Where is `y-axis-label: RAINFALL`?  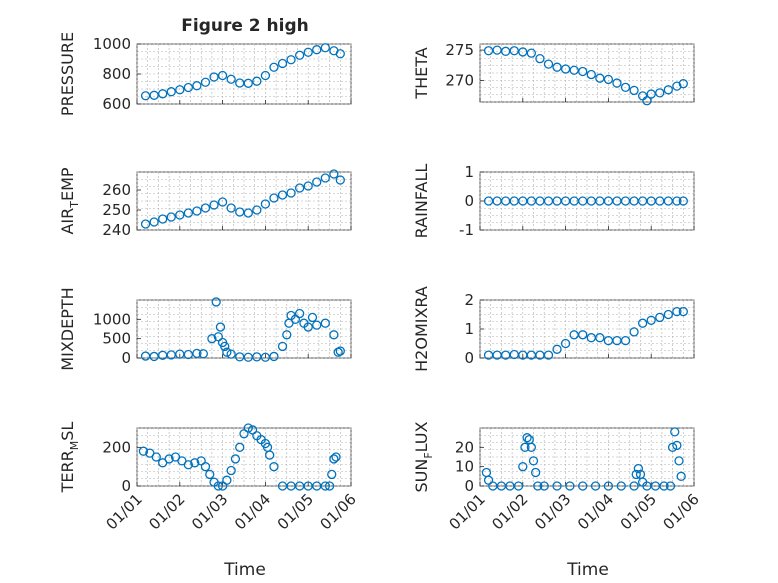
y-axis-label: RAINFALL is located at coordinates (421, 201).